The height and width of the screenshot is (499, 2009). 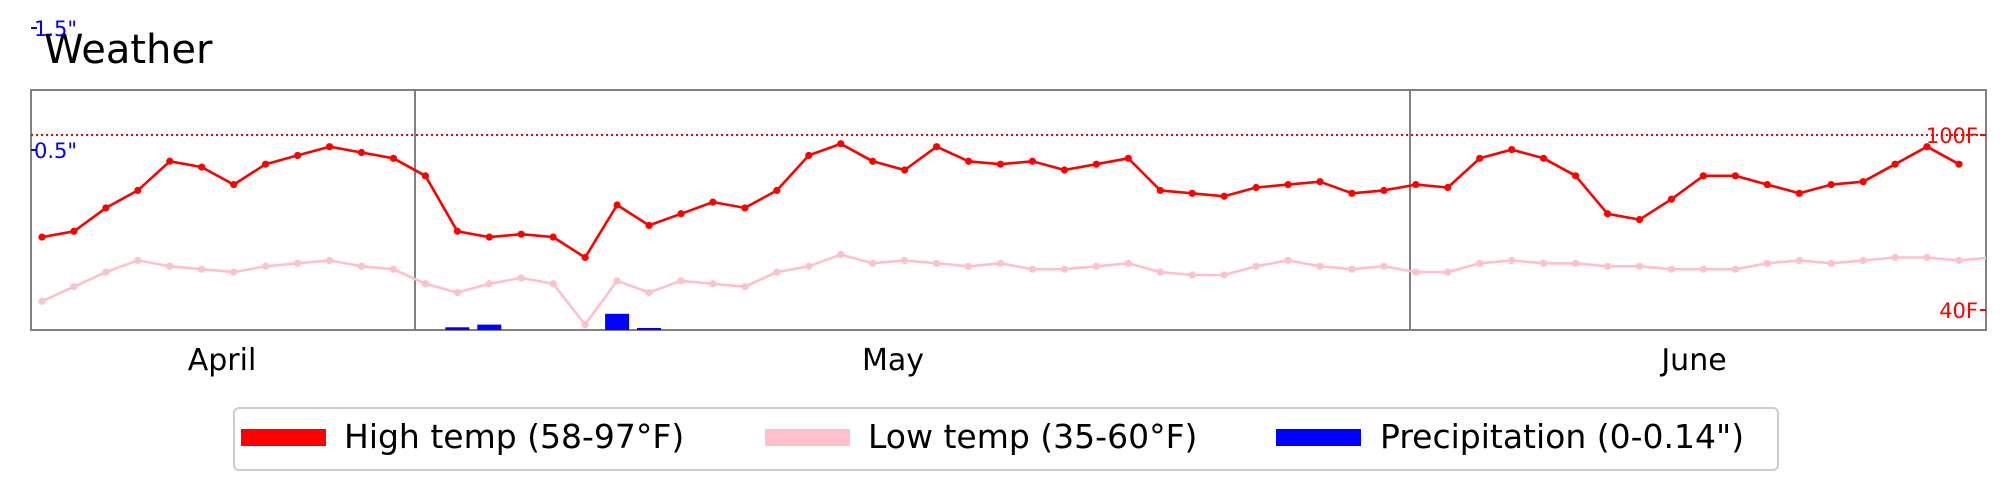 What do you see at coordinates (55, 29) in the screenshot?
I see `left-axis-tick-label: 1.5"` at bounding box center [55, 29].